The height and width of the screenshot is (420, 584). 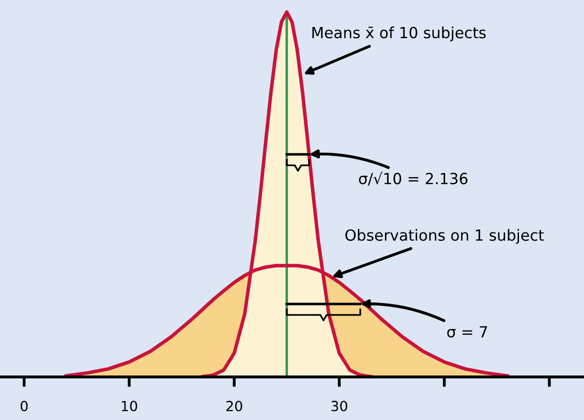 I want to click on x-tick-label: 20, so click(x=234, y=406).